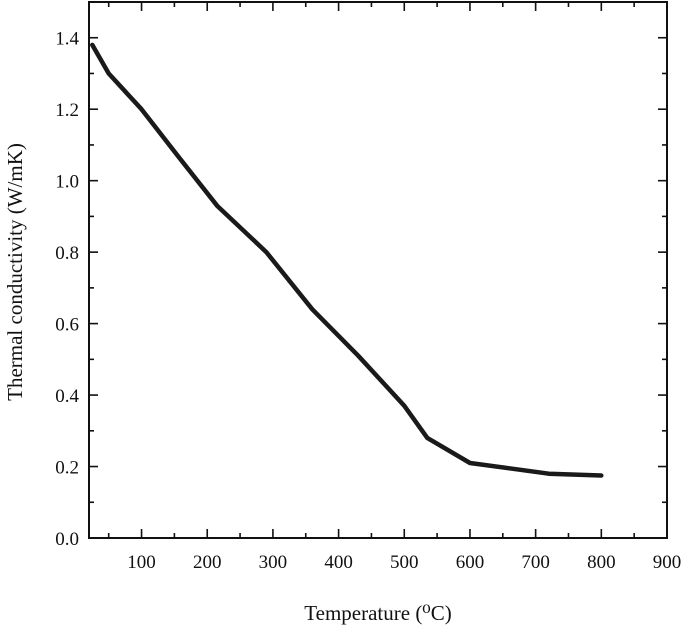  I want to click on x-tick-label: 700, so click(535, 562).